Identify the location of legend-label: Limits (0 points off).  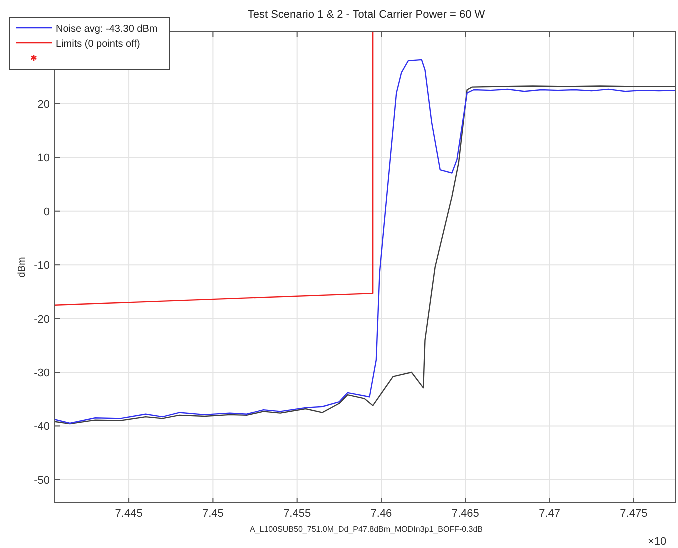
(98, 44).